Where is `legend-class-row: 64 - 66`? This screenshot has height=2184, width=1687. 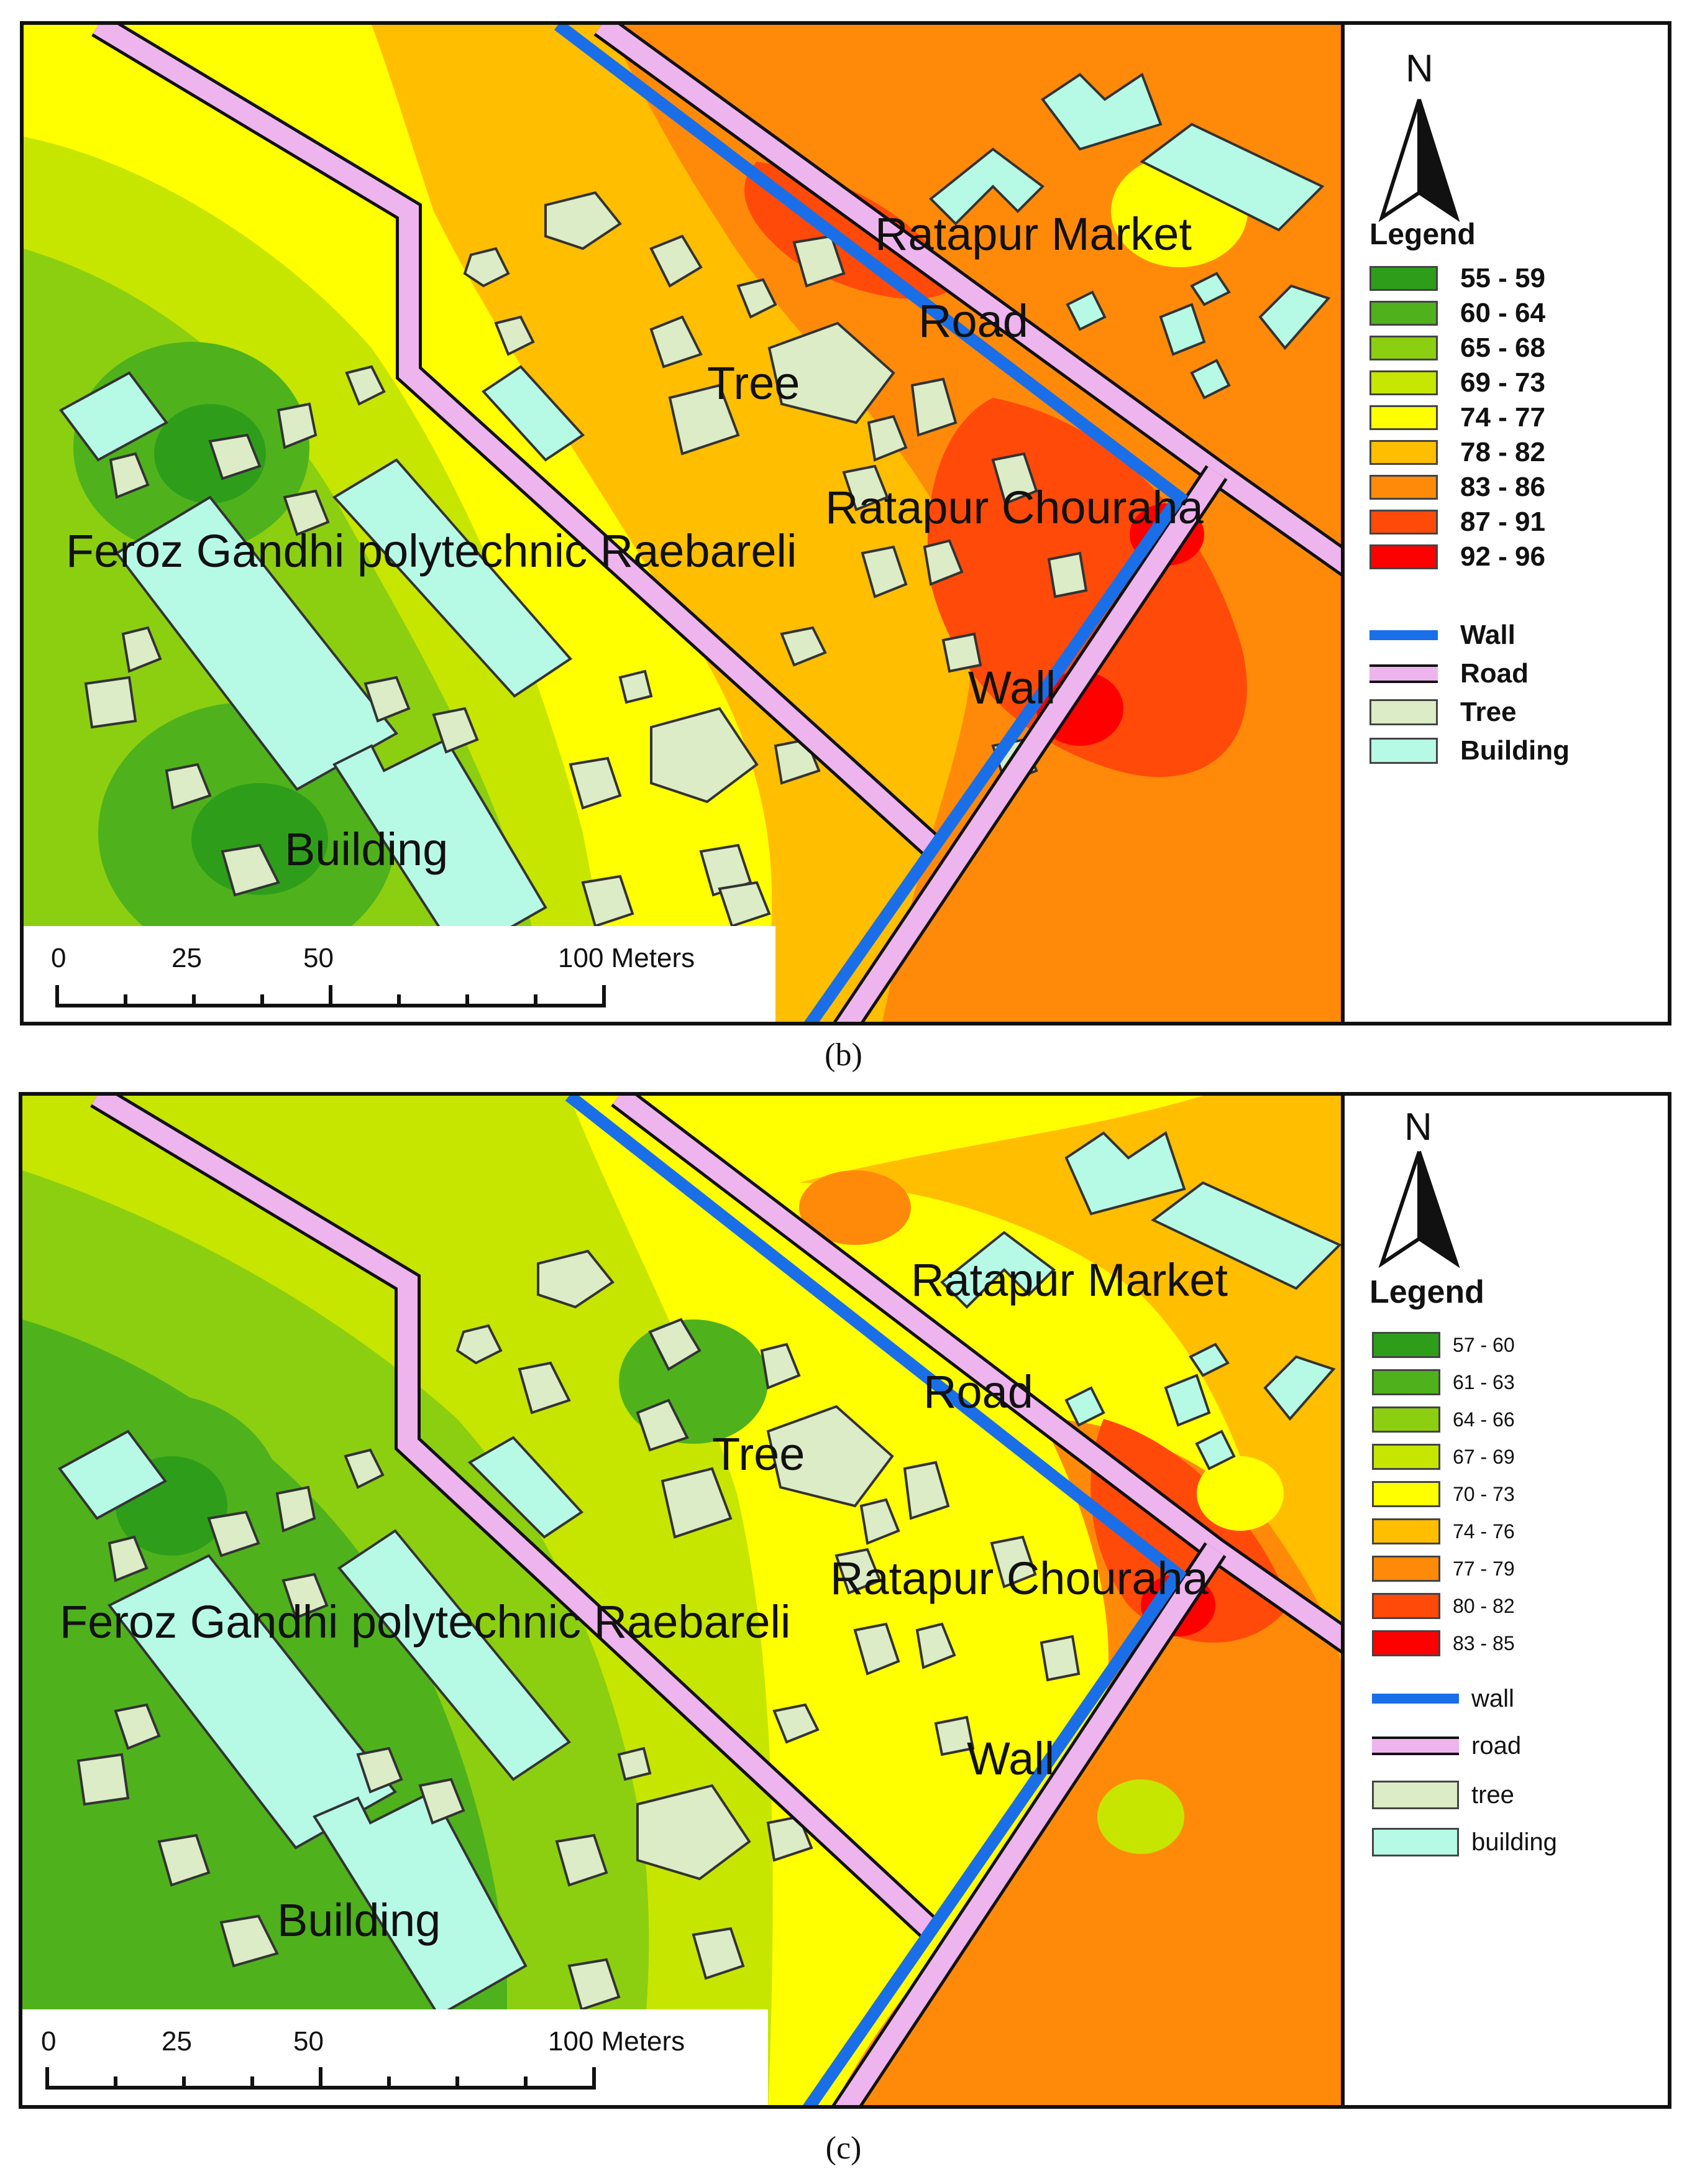 legend-class-row: 64 - 66 is located at coordinates (1443, 1419).